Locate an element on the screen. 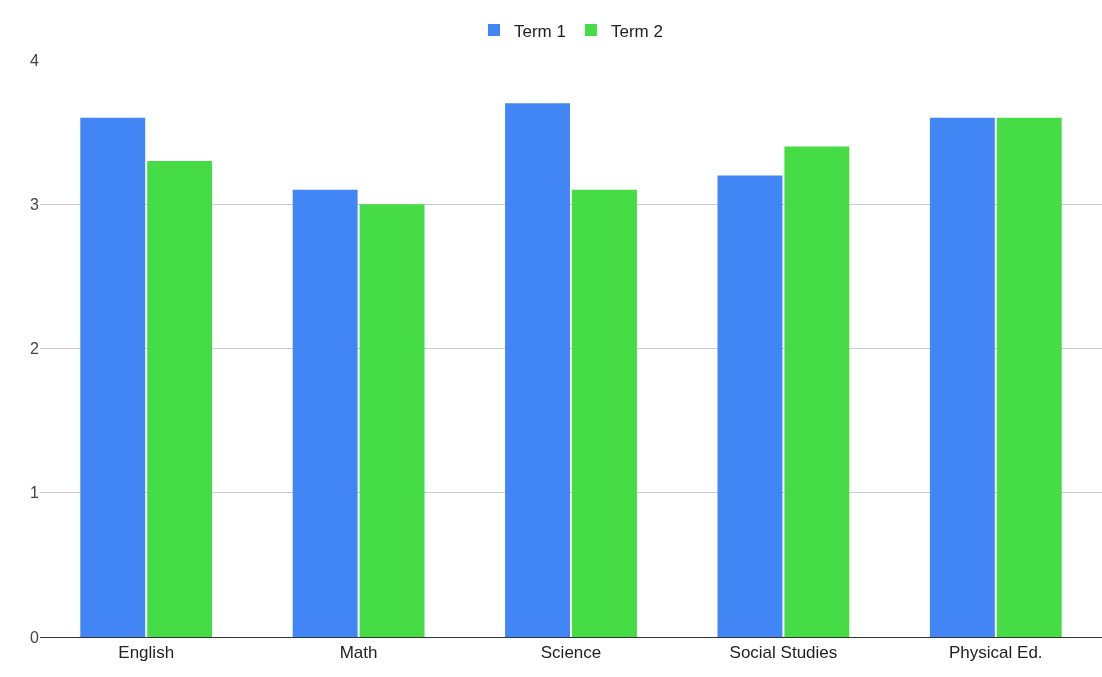 This screenshot has height=677, width=1102. y-tick-label: 2 is located at coordinates (35, 349).